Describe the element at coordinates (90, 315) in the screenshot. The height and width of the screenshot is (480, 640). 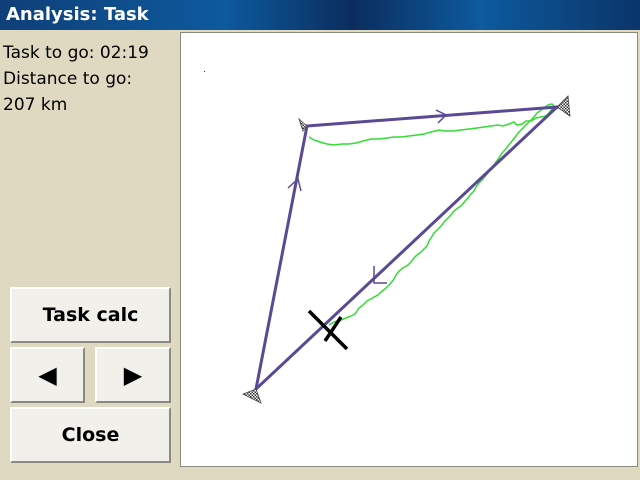
I see `task-calc-button: Task calc` at that location.